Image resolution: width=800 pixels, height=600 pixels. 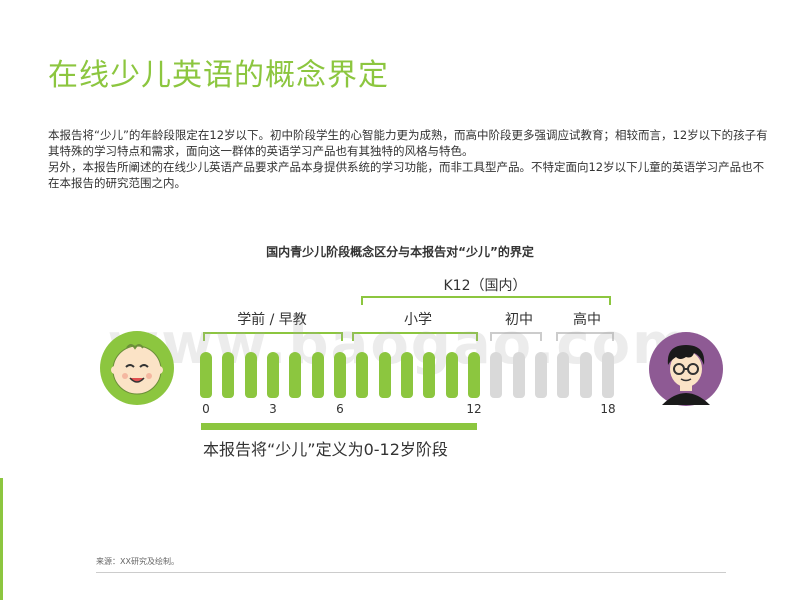 What do you see at coordinates (137, 370) in the screenshot?
I see `child-avatar-icon` at bounding box center [137, 370].